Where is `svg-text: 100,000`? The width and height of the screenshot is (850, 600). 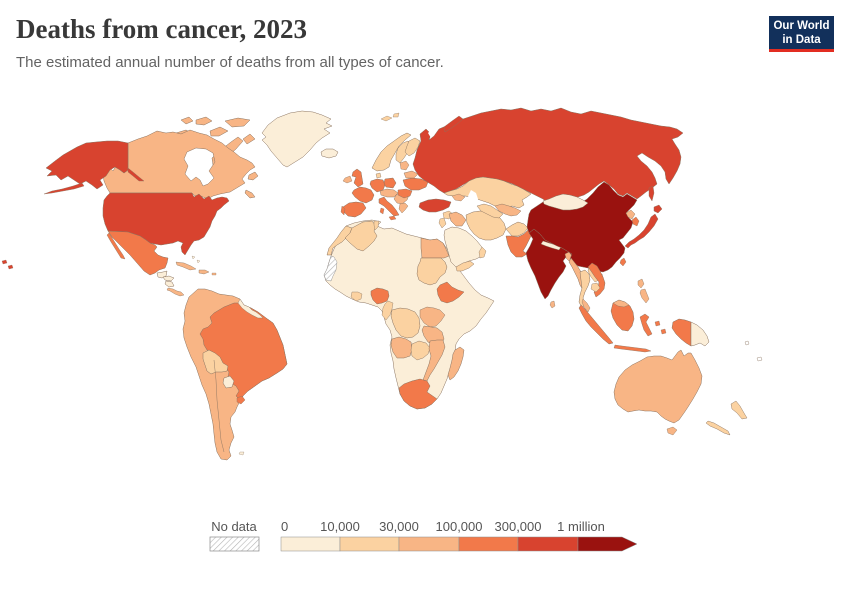 svg-text: 100,000 is located at coordinates (459, 526).